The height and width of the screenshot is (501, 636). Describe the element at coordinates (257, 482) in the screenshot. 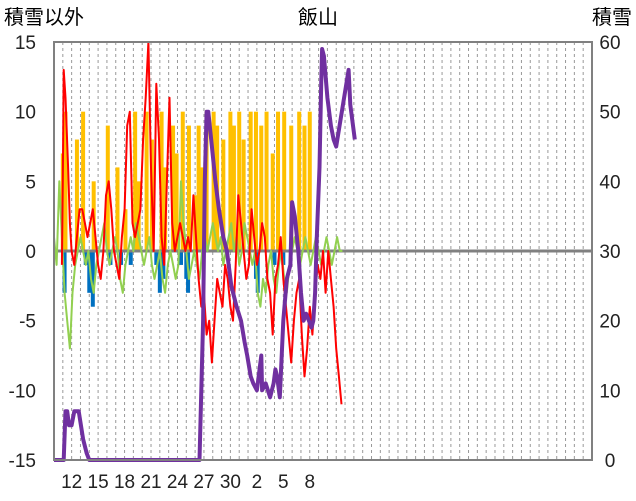

I see `x-tick-label: 2` at that location.